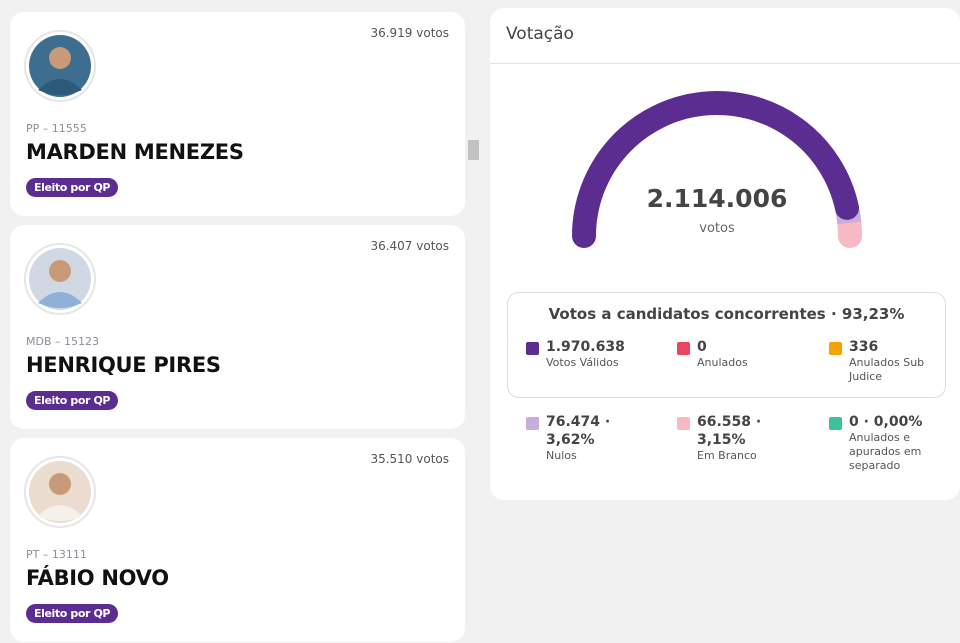 The image size is (960, 643). I want to click on candidate-name: HENRIQUE PIRES, so click(123, 365).